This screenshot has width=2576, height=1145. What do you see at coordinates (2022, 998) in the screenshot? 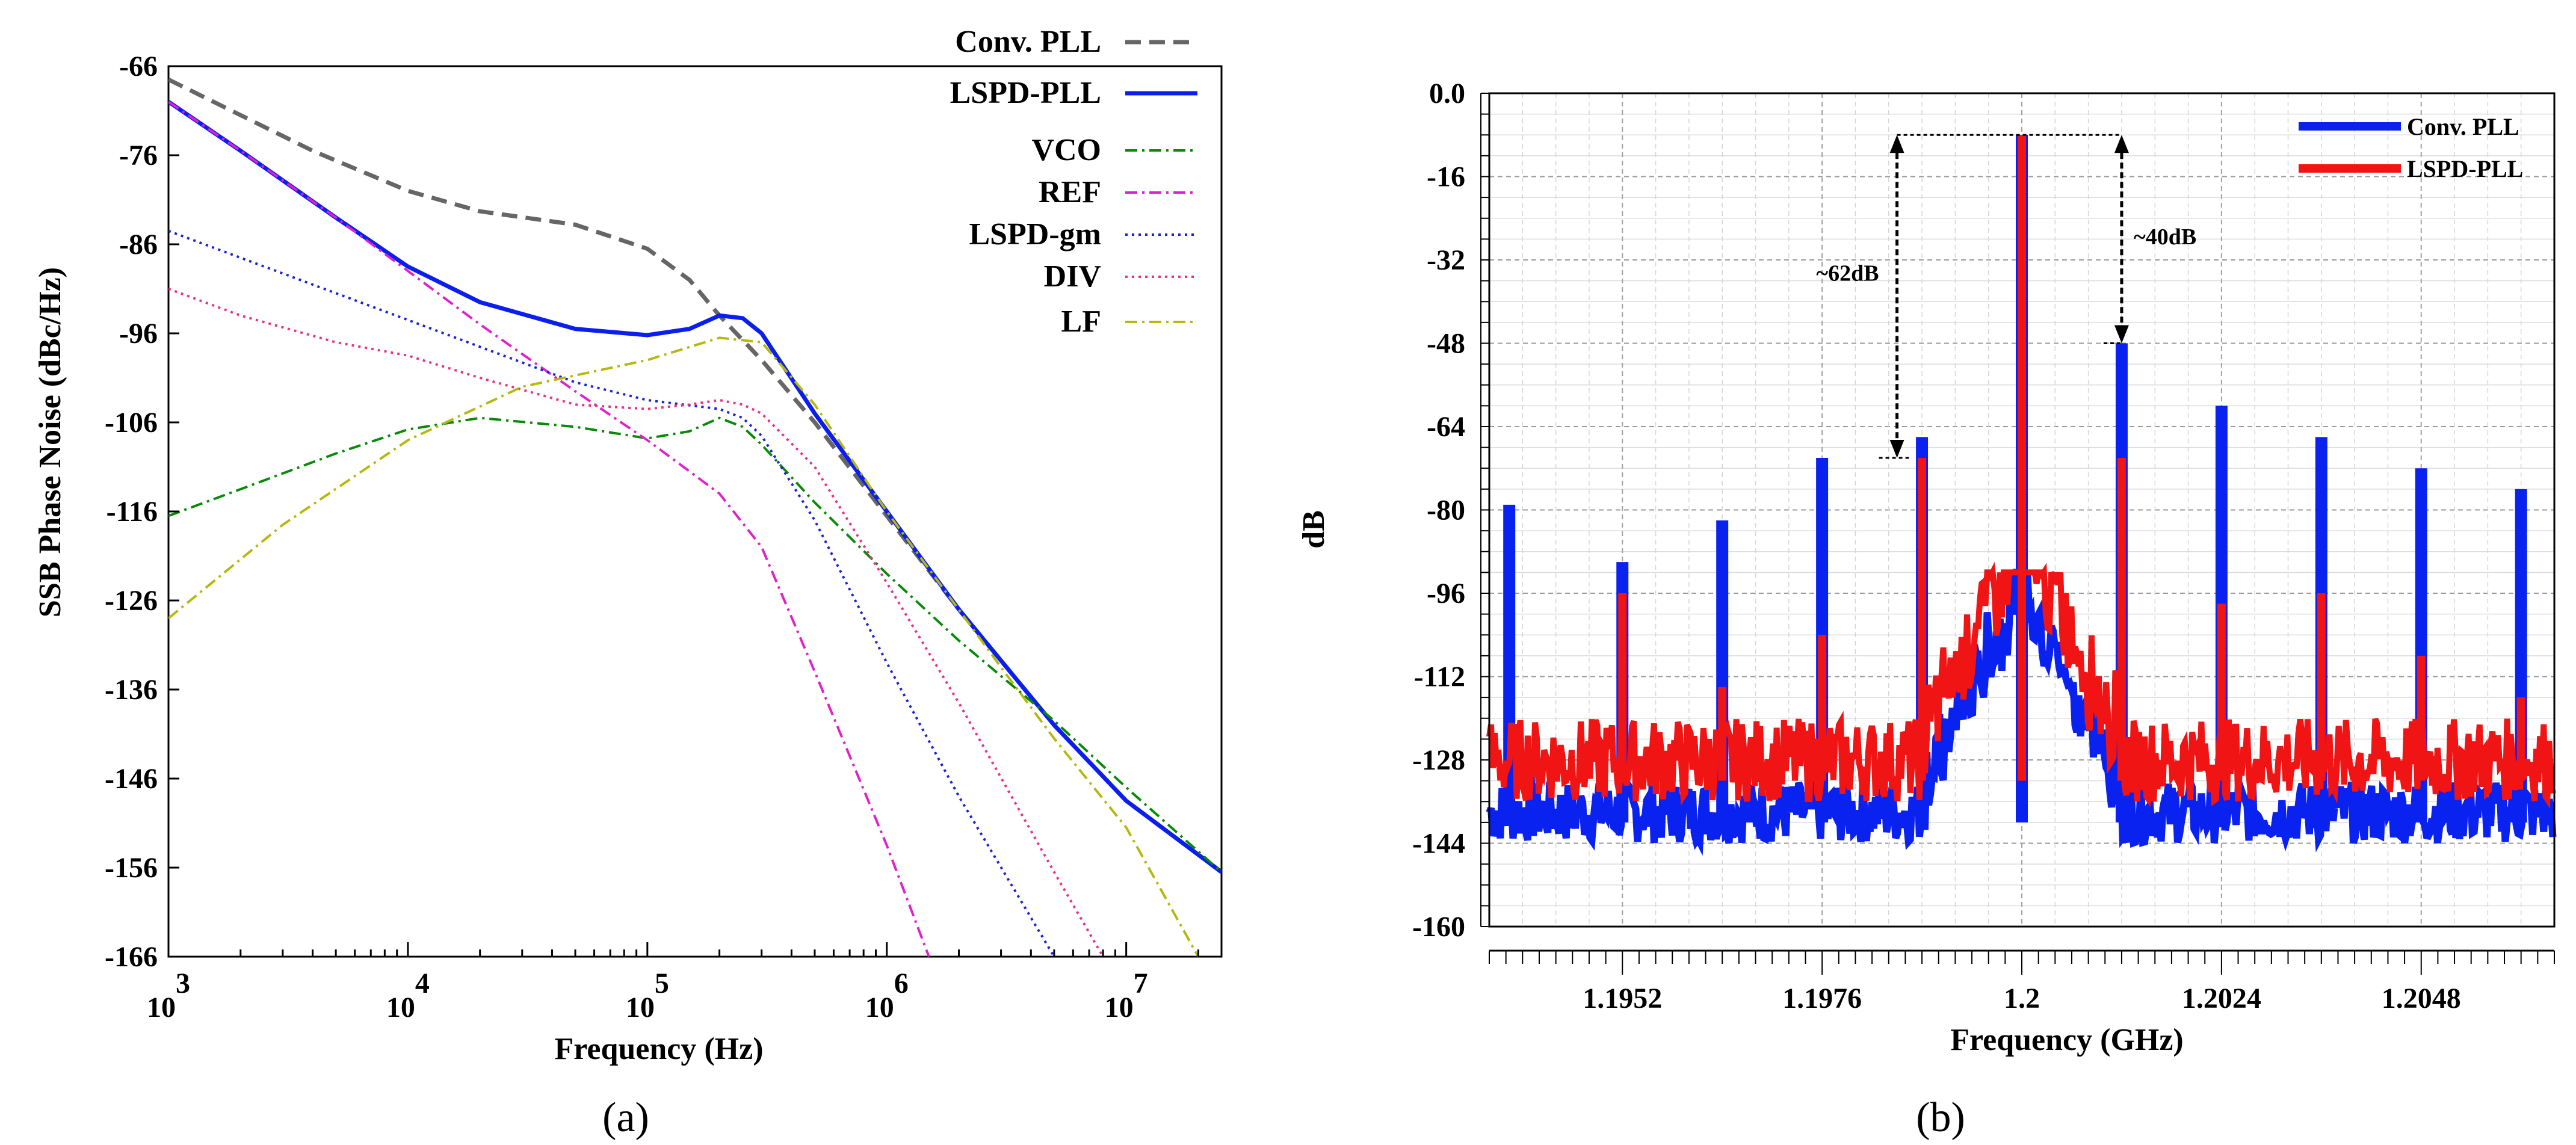
I see `x-tick-label: 1.2` at bounding box center [2022, 998].